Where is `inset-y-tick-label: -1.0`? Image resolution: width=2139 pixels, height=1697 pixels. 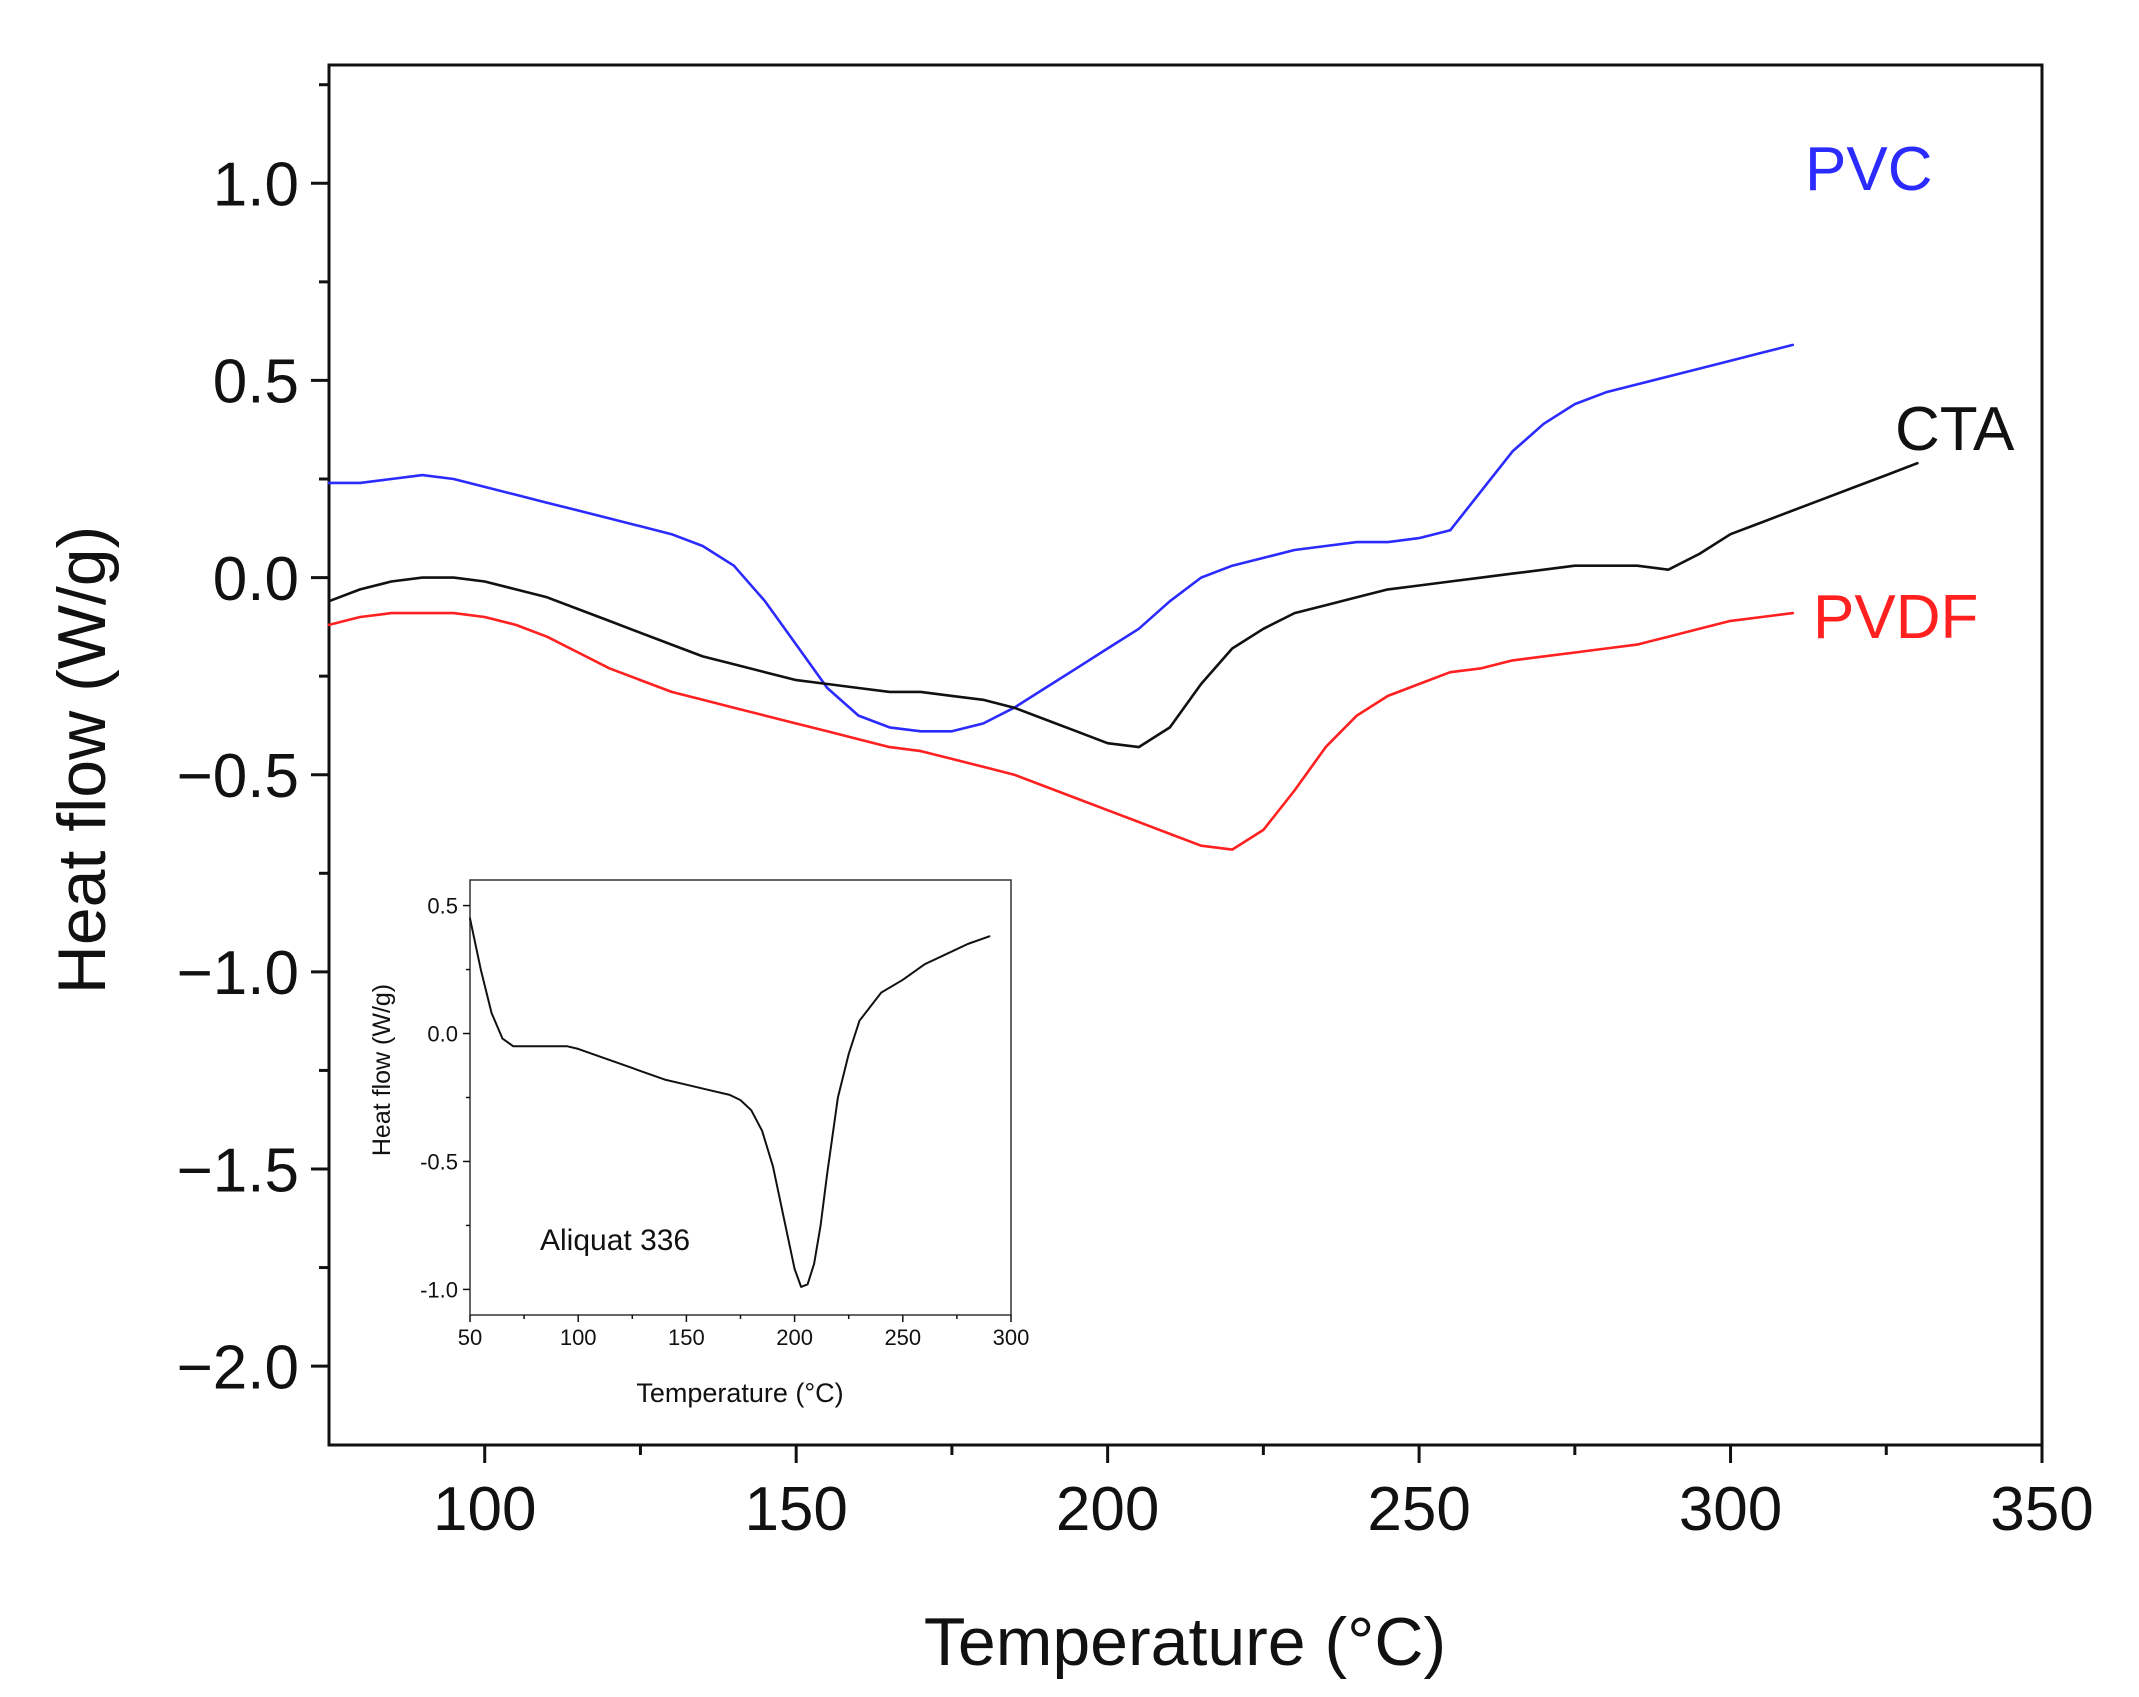
inset-y-tick-label: -1.0 is located at coordinates (439, 1289).